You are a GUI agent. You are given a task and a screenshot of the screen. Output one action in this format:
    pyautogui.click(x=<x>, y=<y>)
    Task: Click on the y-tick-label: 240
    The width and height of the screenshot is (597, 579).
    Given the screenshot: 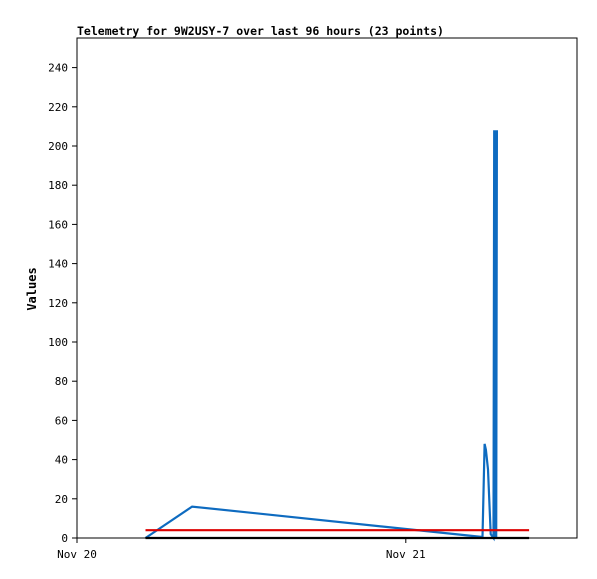 What is the action you would take?
    pyautogui.click(x=58, y=68)
    